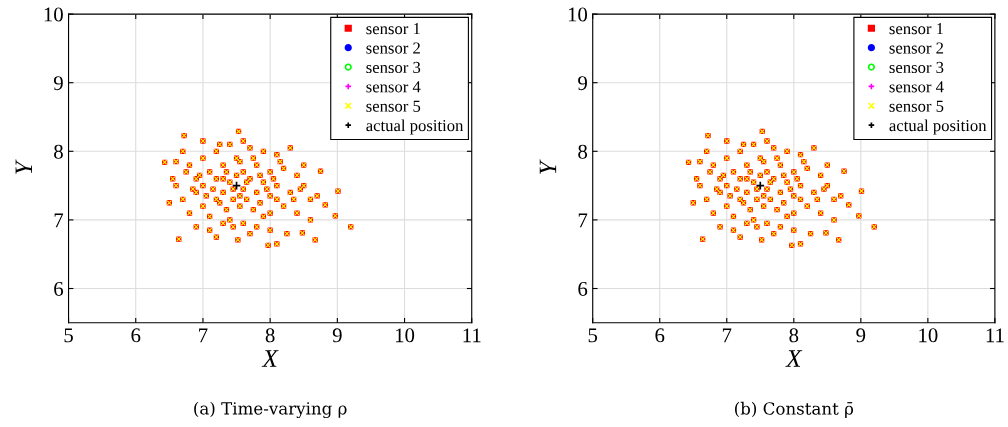 This screenshot has width=1008, height=427. I want to click on text: (b) Constant ρ̄, so click(794, 409).